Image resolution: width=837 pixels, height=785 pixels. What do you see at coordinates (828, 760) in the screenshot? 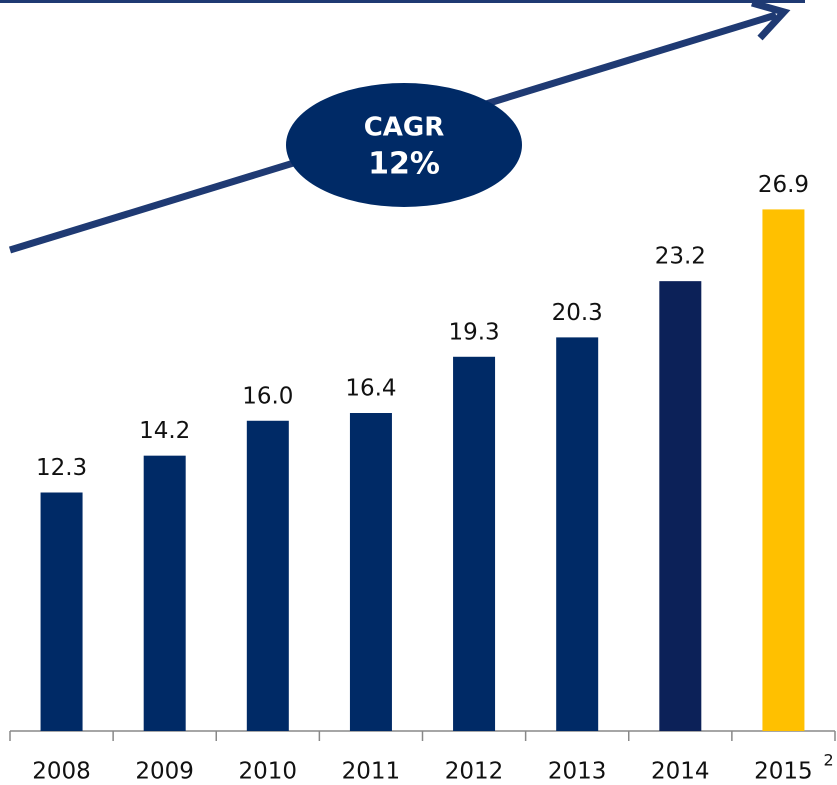
I see `footnote-marker: 2` at bounding box center [828, 760].